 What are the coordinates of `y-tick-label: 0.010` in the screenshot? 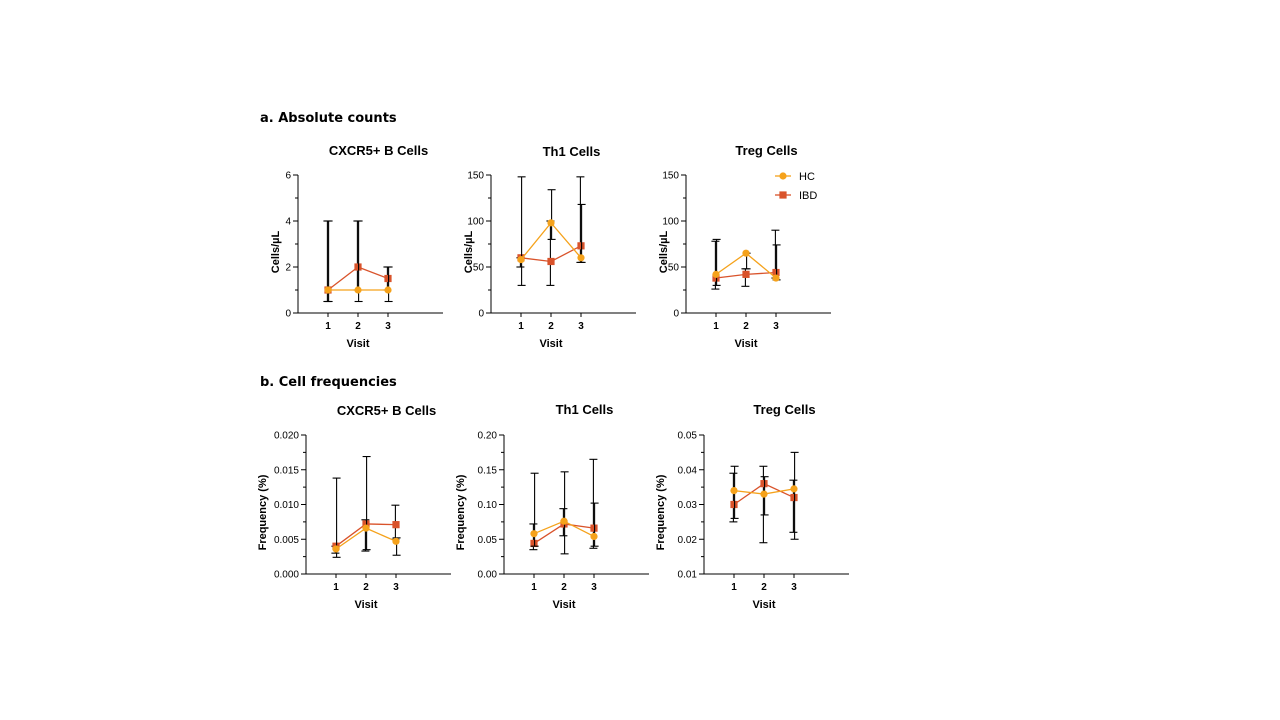 It's located at (286, 505).